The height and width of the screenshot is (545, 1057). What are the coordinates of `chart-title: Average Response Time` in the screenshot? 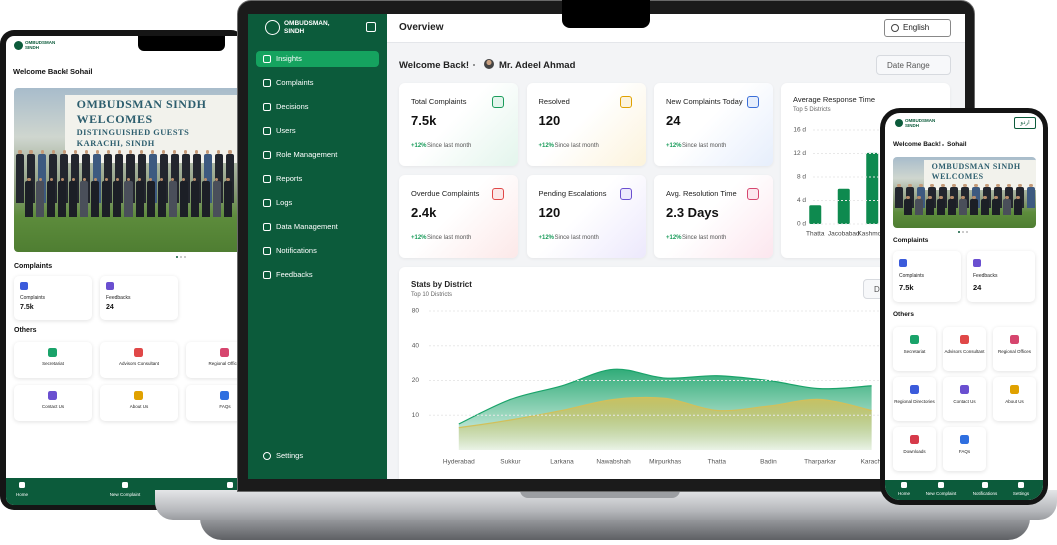 It's located at (834, 99).